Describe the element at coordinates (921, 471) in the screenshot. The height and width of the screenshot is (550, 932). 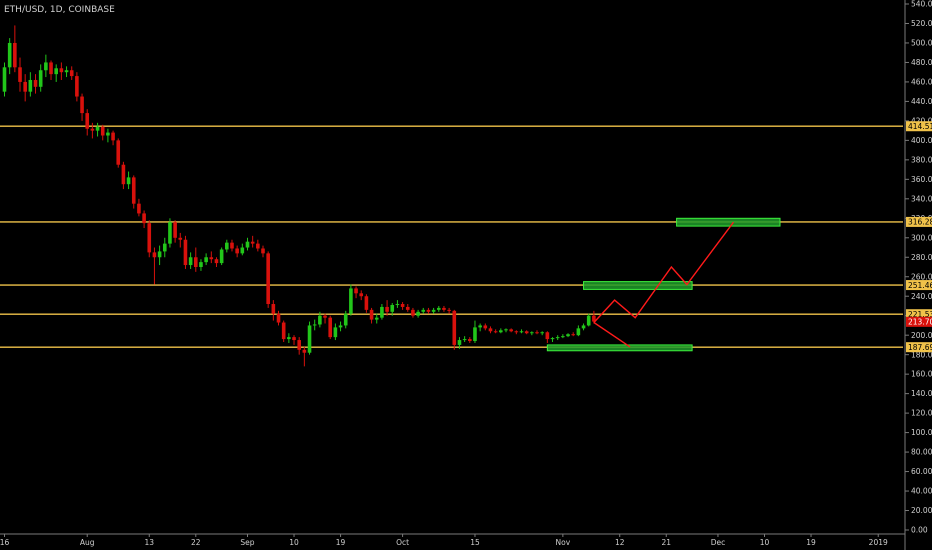
I see `price-tick-label: 60.00` at that location.